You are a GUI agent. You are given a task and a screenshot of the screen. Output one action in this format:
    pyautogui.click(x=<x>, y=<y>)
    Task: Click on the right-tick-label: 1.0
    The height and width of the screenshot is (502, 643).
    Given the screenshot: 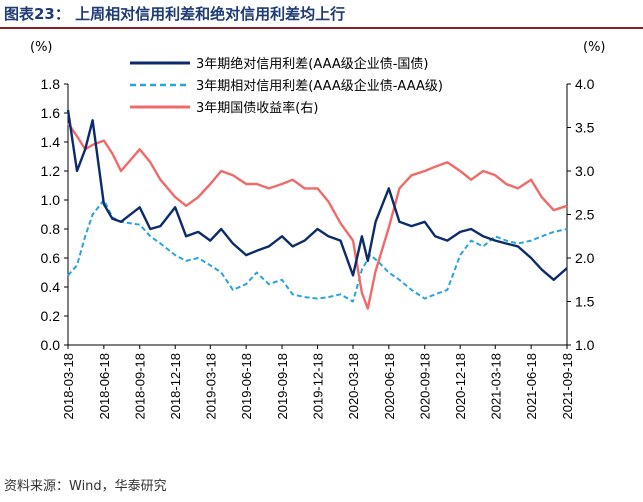 What is the action you would take?
    pyautogui.click(x=585, y=345)
    